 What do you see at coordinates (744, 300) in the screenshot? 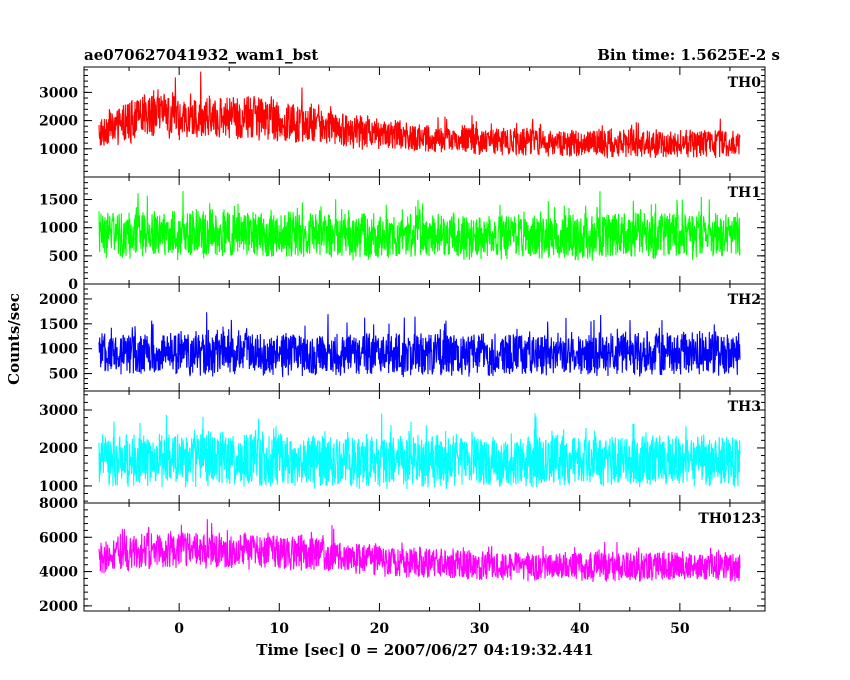
I see `panel-label-th2: TH2` at bounding box center [744, 300].